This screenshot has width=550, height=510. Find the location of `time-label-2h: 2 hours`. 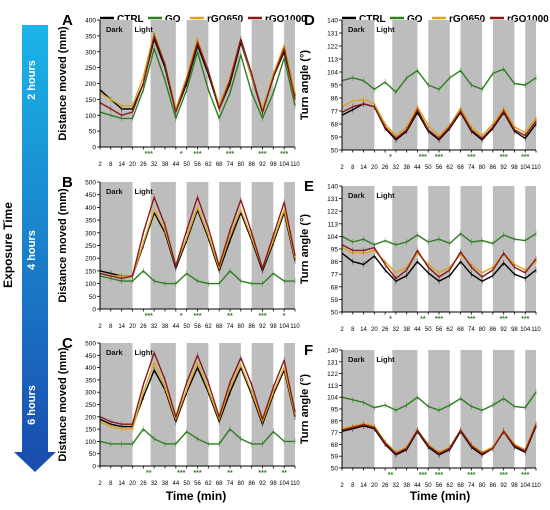

time-label-2h: 2 hours is located at coordinates (32, 80).